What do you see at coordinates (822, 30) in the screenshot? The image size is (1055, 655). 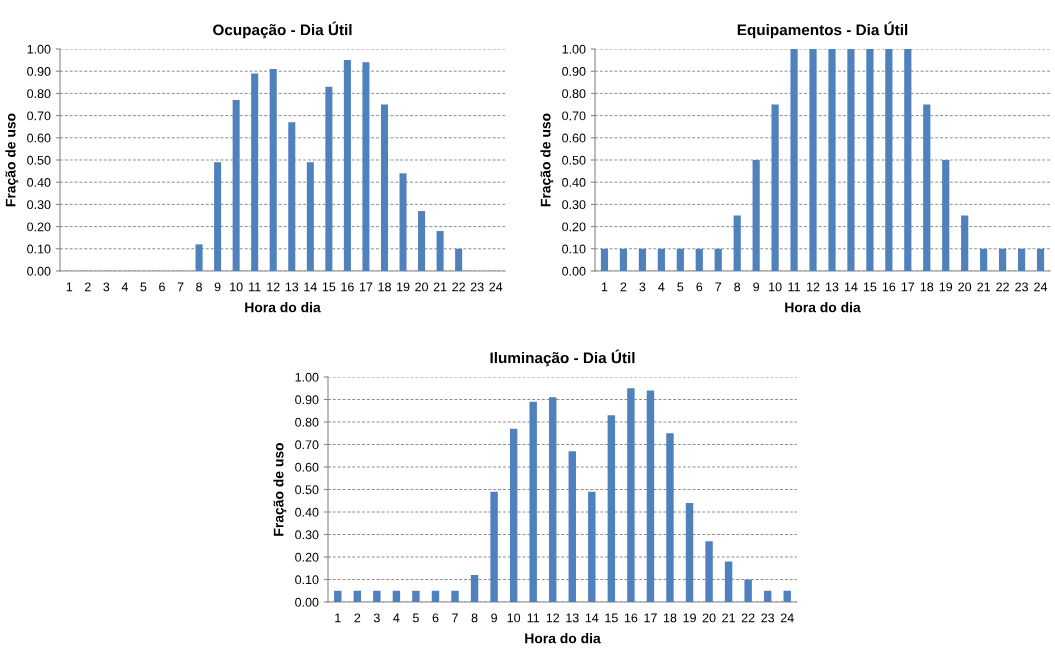 I see `chart-title: Equipamentos - Dia Útil` at bounding box center [822, 30].